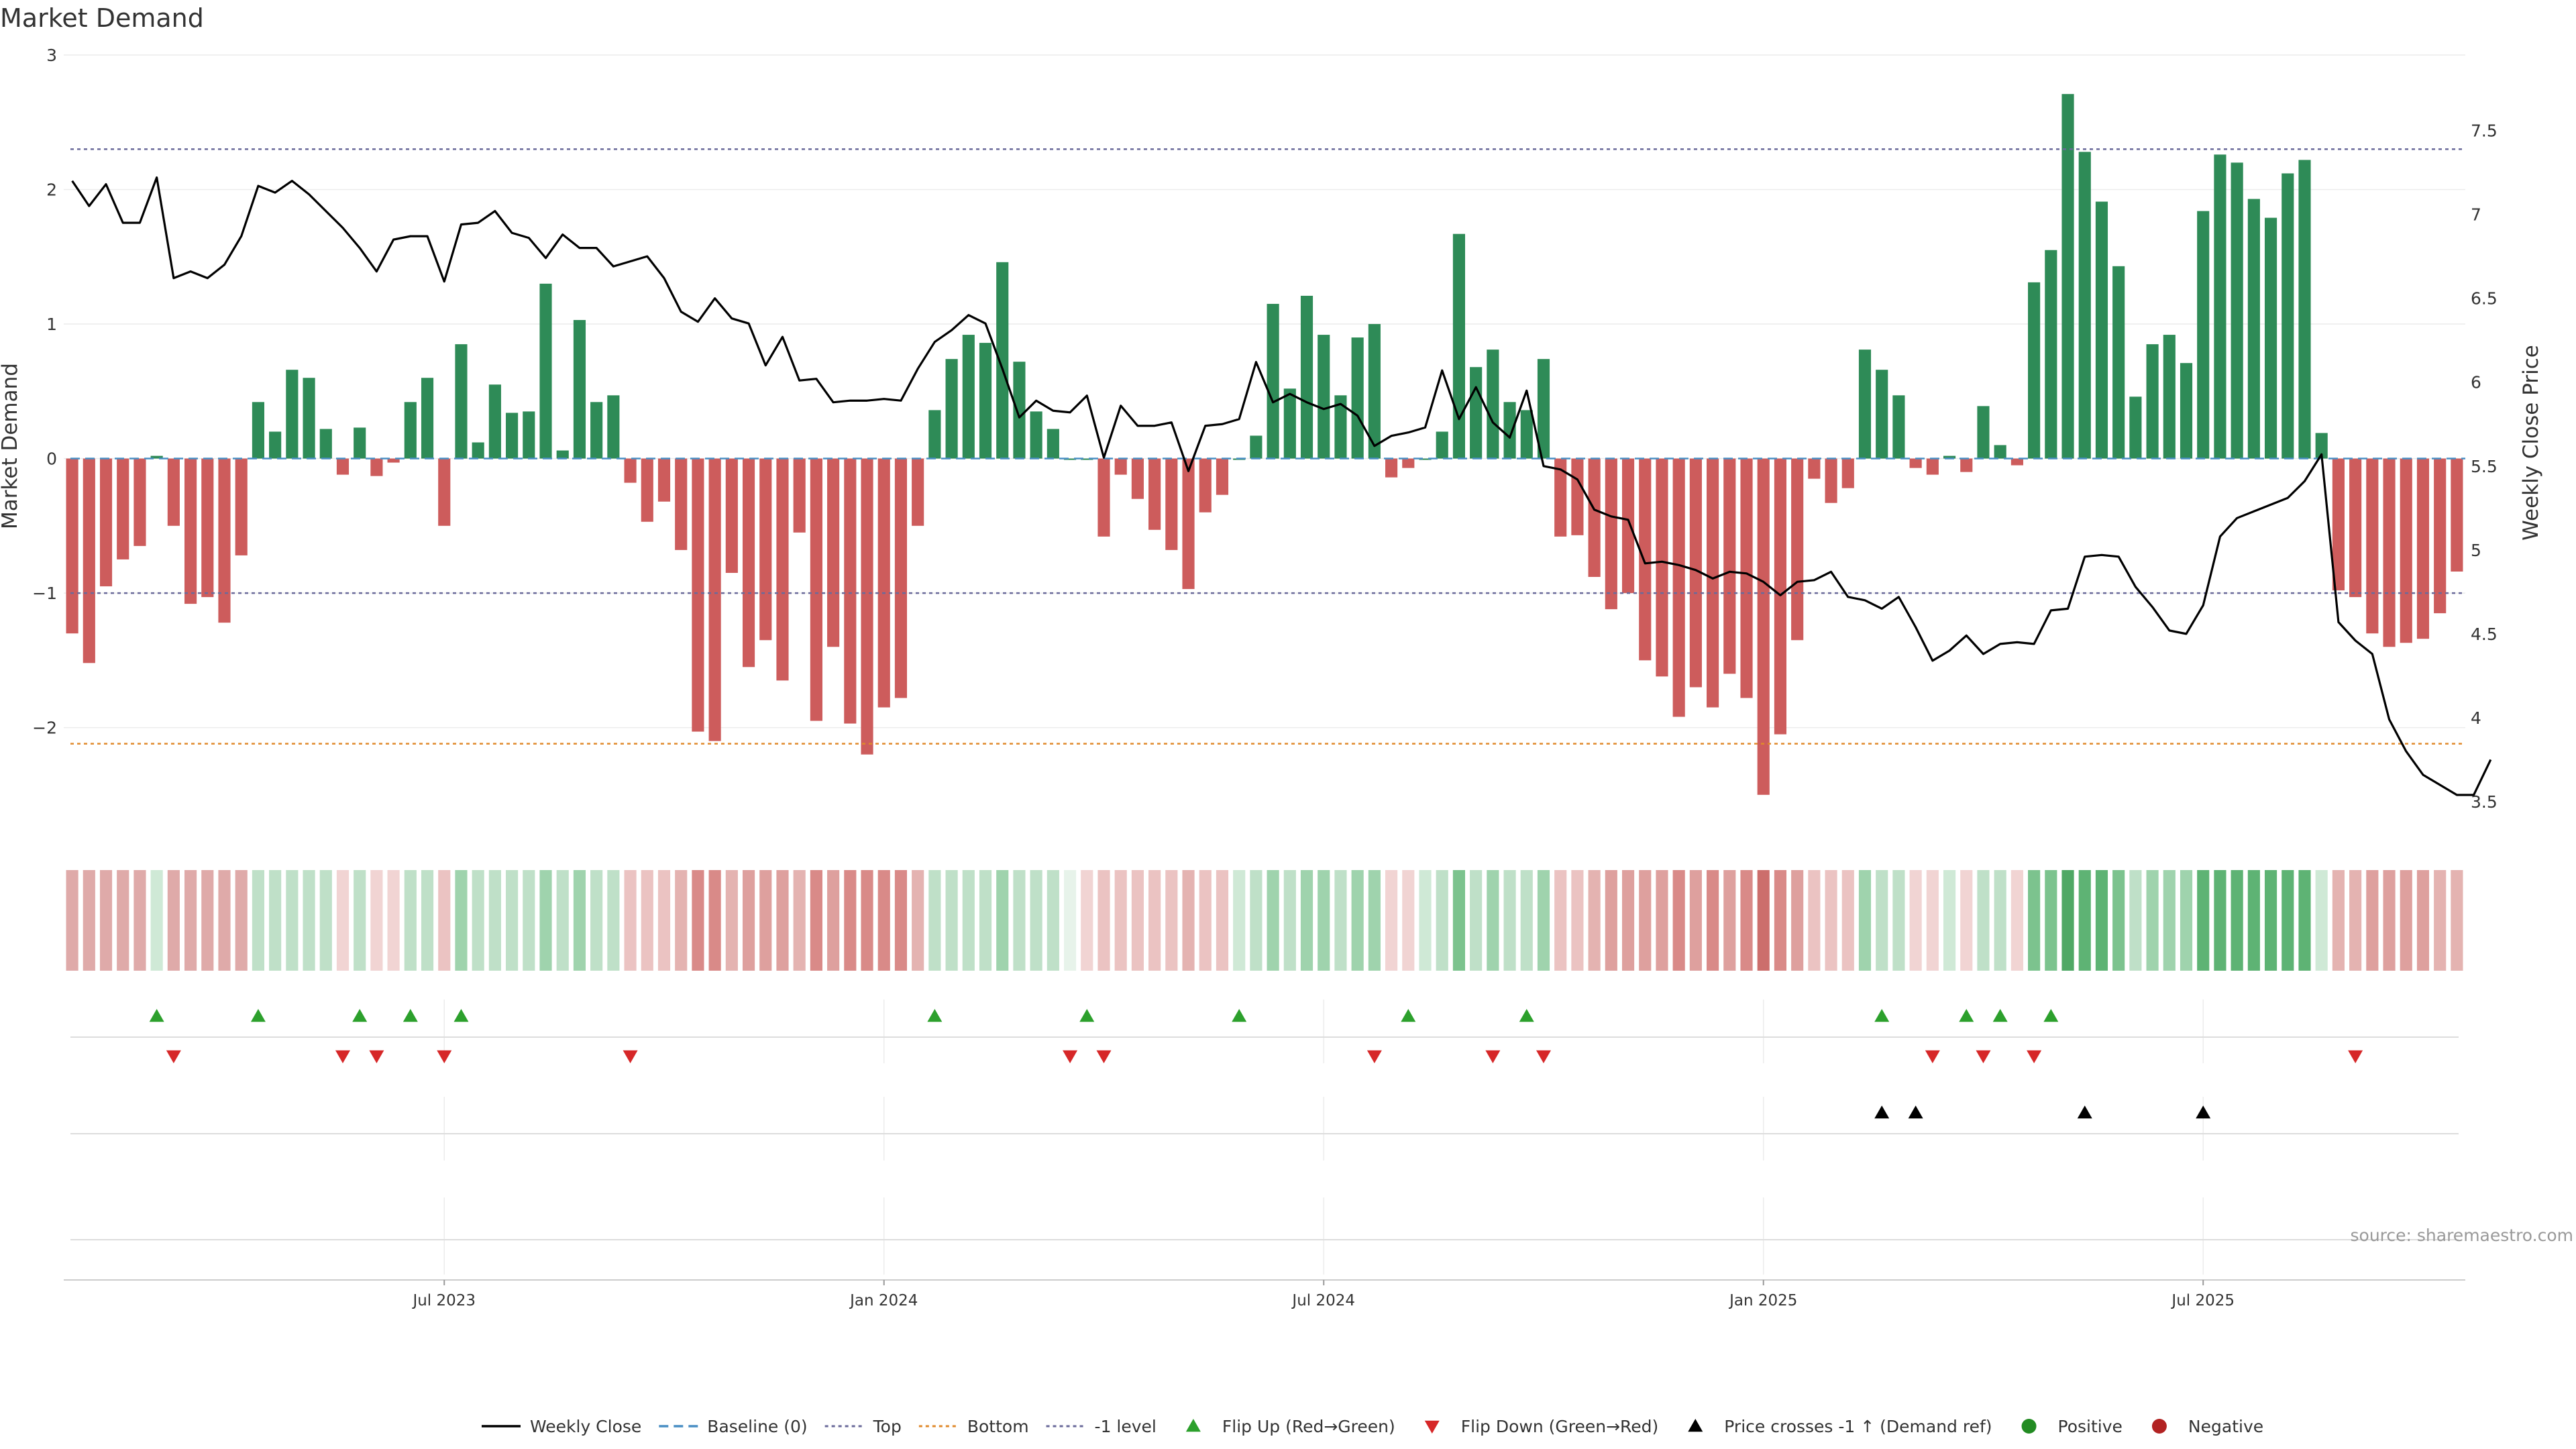 The image size is (2576, 1449). Describe the element at coordinates (2225, 1426) in the screenshot. I see `legend-label: Negative` at that location.